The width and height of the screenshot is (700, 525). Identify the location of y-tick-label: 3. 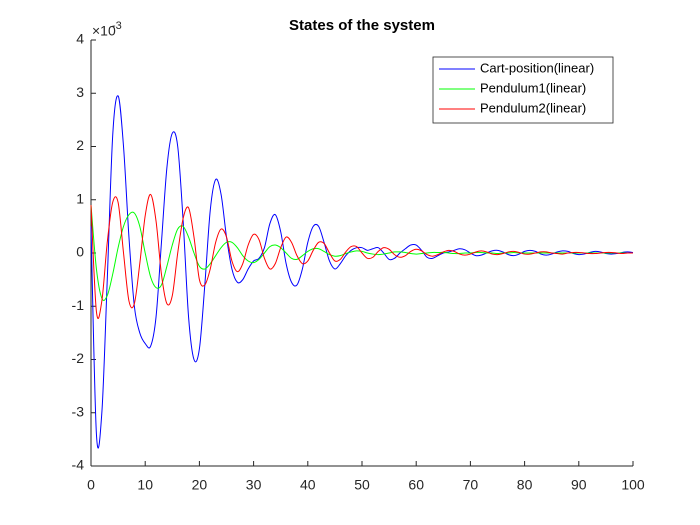
(80, 92).